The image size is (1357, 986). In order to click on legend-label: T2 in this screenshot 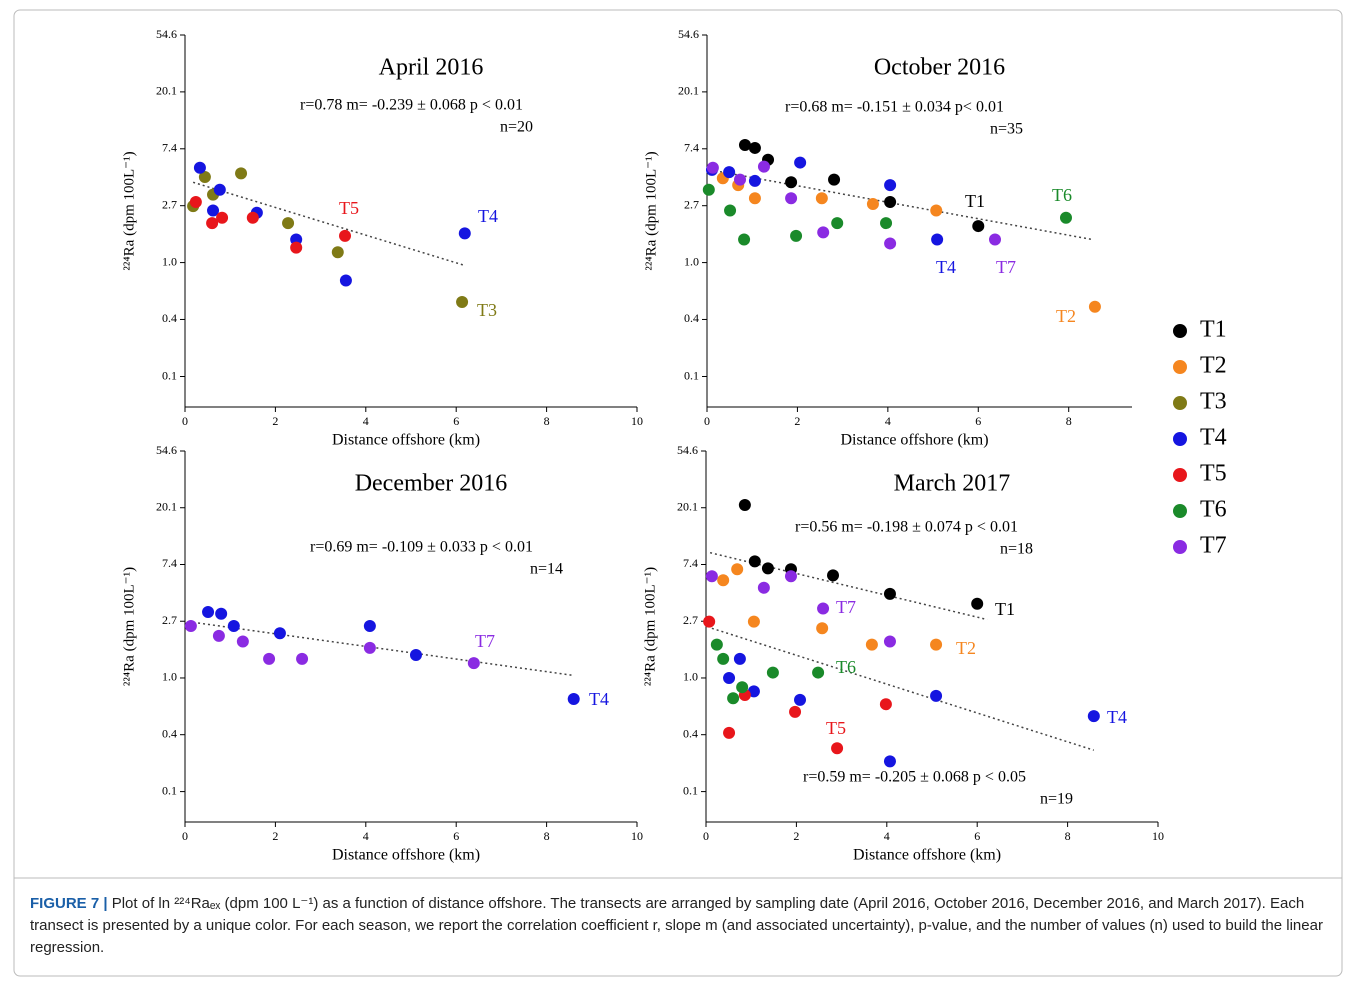, I will do `click(1213, 366)`.